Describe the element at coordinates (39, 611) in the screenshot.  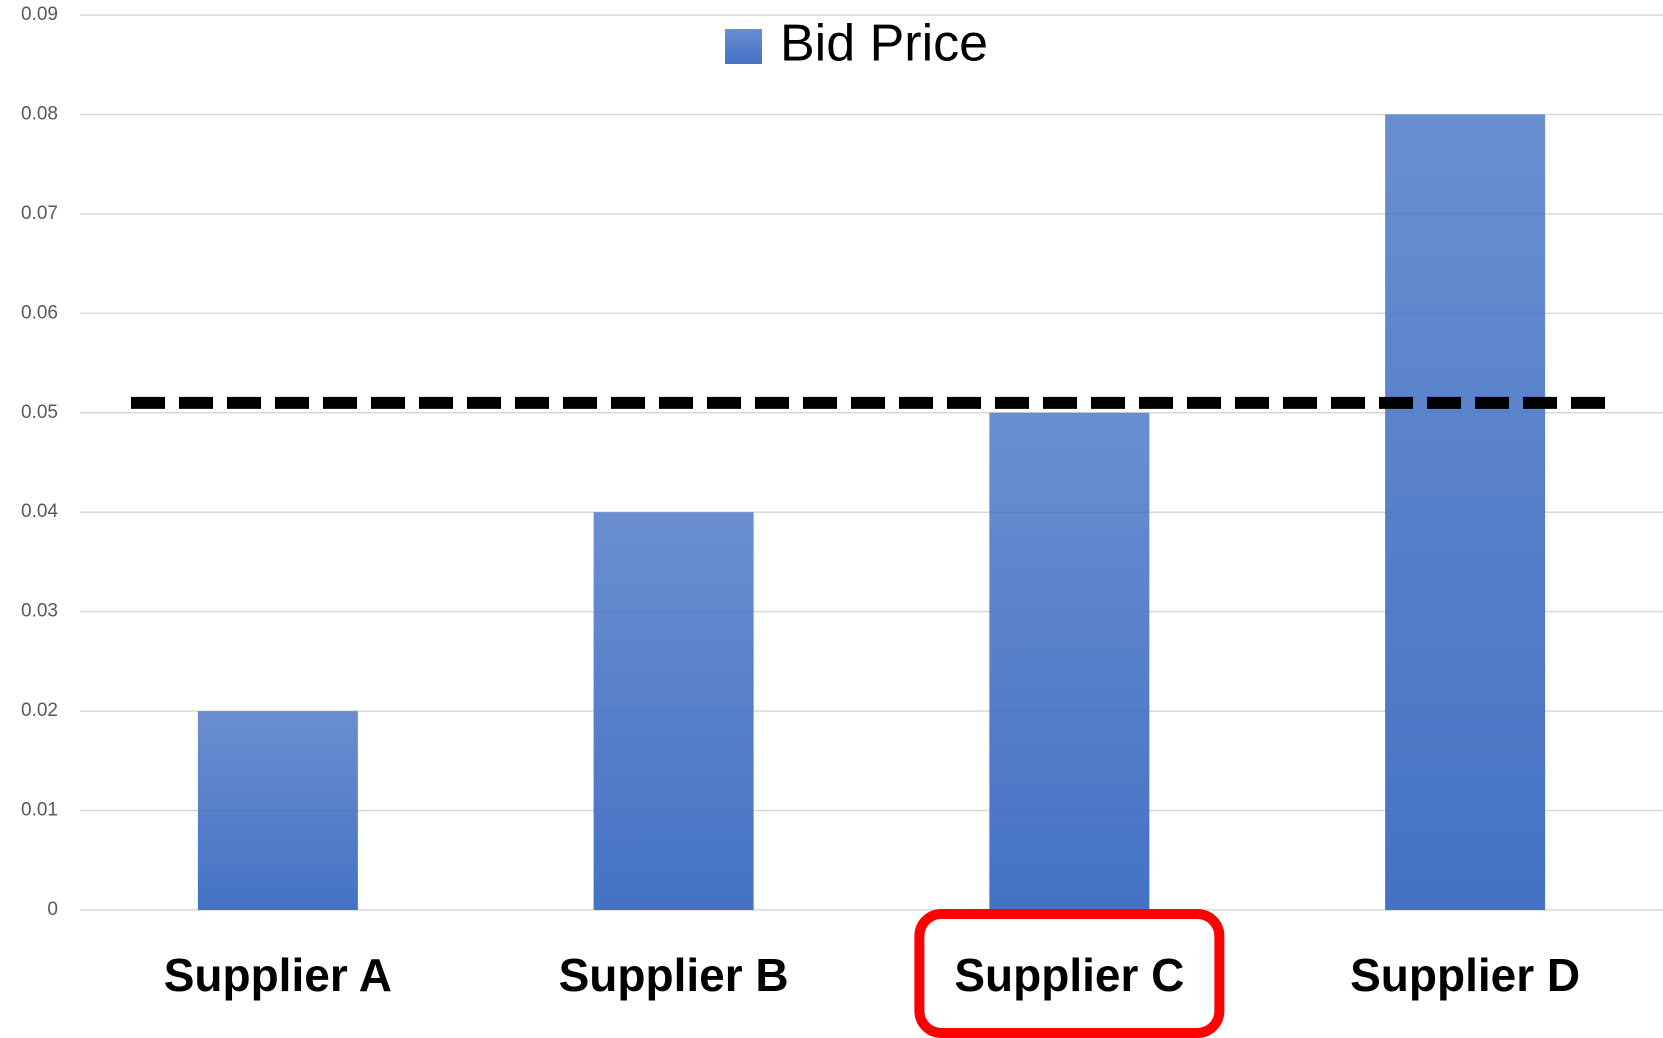
I see `y-tick-label: 0.03` at that location.